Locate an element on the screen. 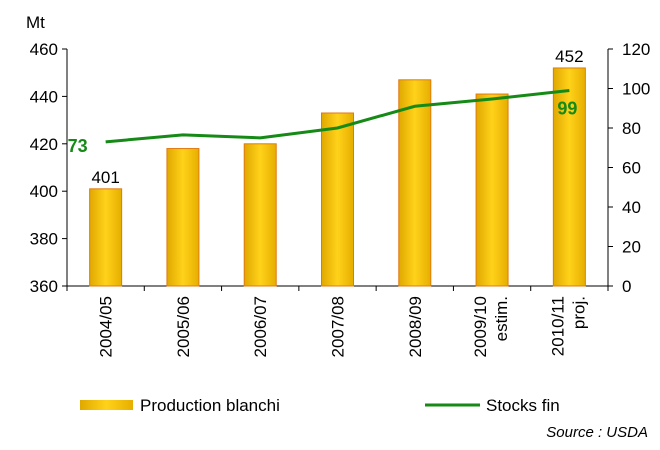 This screenshot has width=660, height=450. x-tick-label: 2008/09 is located at coordinates (415, 326).